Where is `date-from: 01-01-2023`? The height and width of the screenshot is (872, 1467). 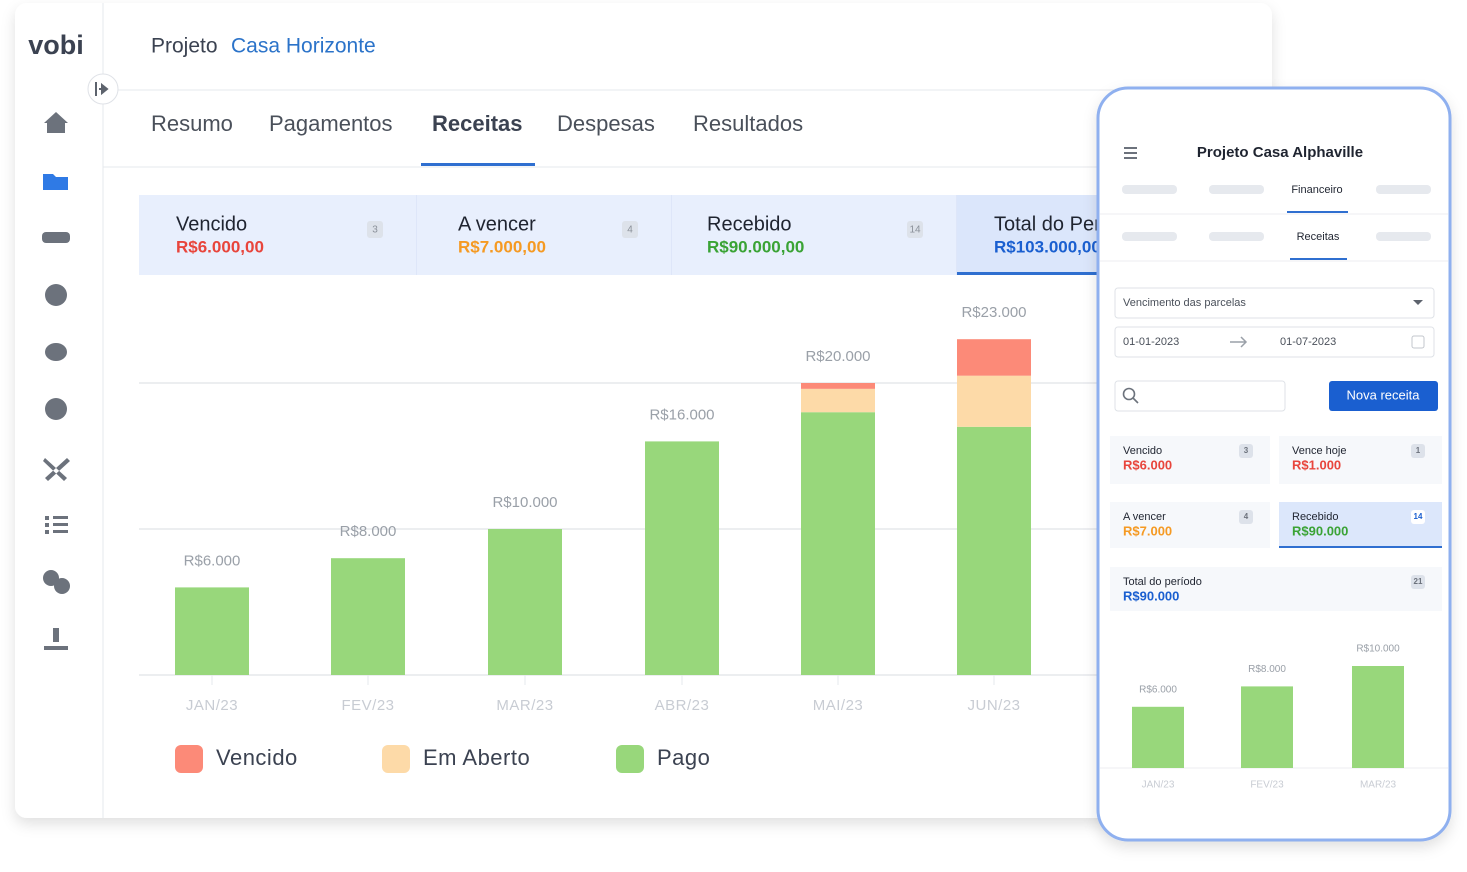
date-from: 01-01-2023 is located at coordinates (1151, 342).